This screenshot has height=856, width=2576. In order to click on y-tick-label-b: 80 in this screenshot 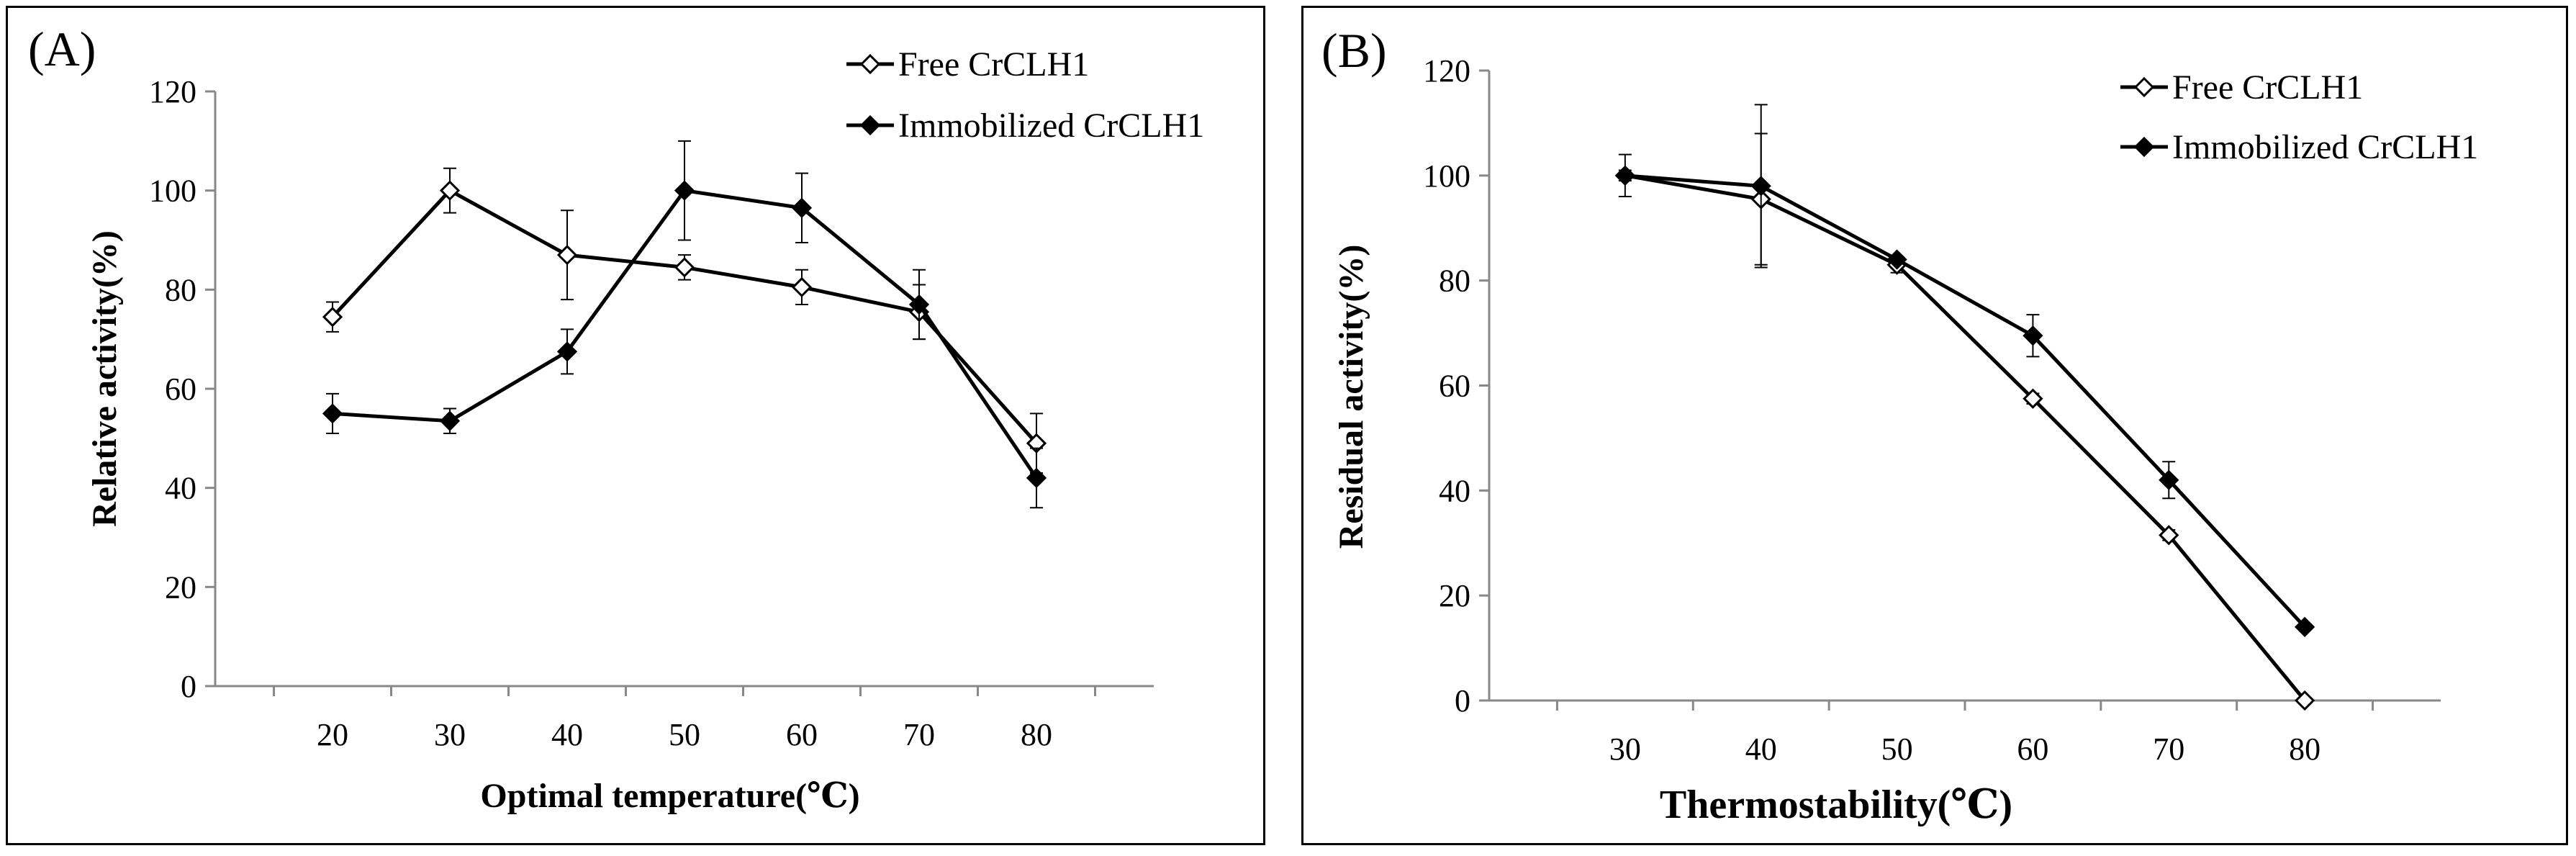, I will do `click(1454, 281)`.